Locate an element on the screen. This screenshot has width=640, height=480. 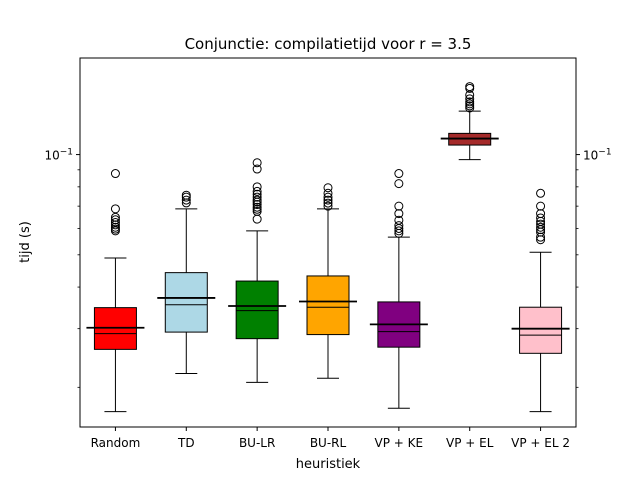
y-axis-label: tijd (s) is located at coordinates (25, 242).